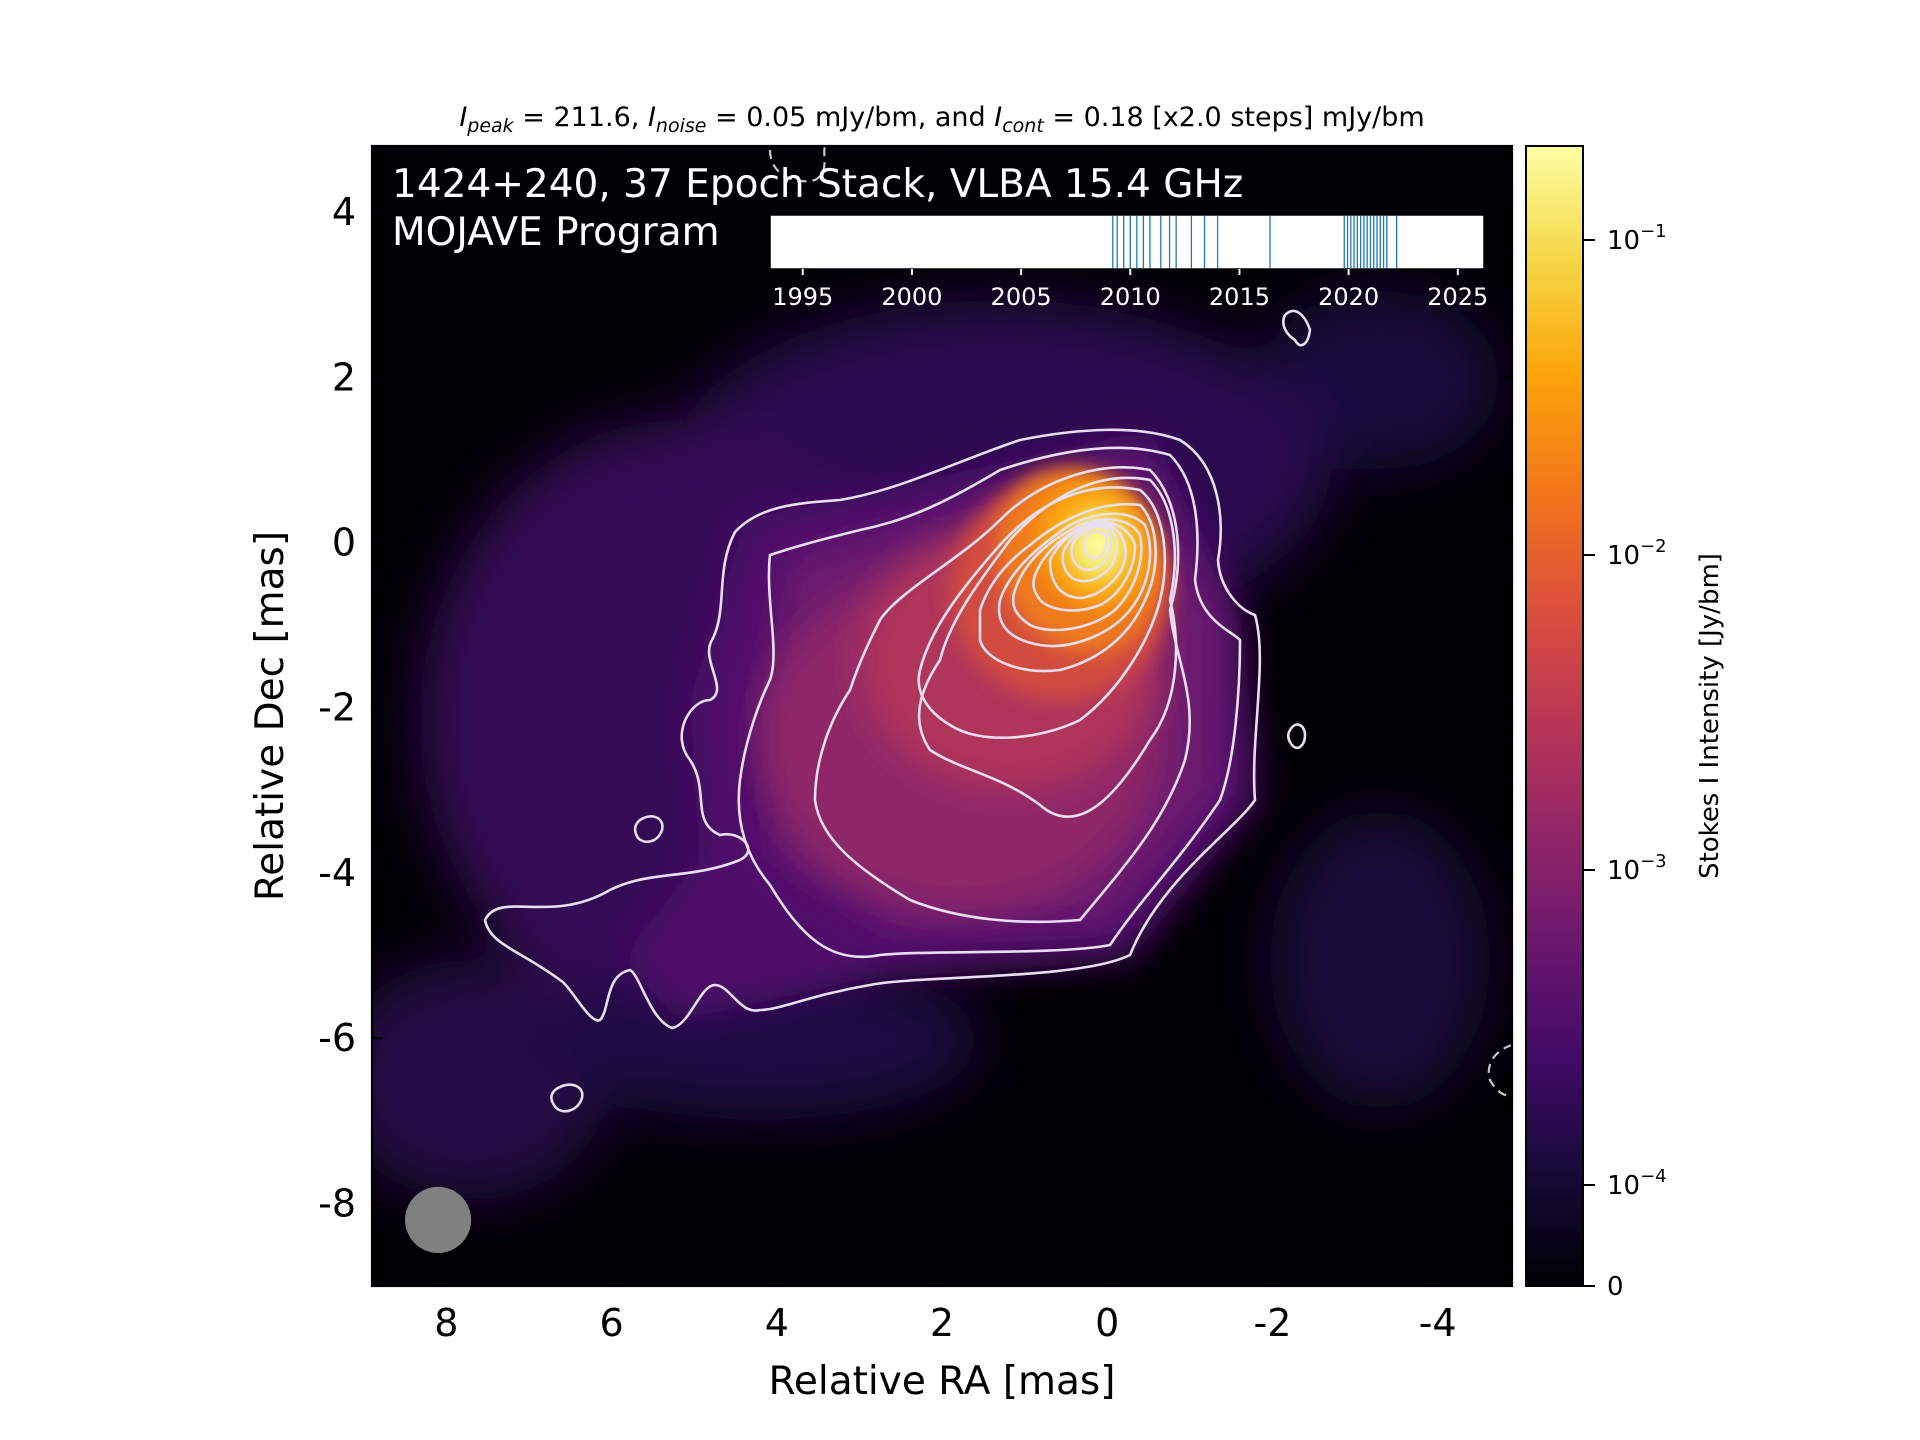  Describe the element at coordinates (1625, 761) in the screenshot. I see `colorbar-ticks: 10⁻¹ 10⁻² 10⁻³ 10⁻⁴ 0` at that location.